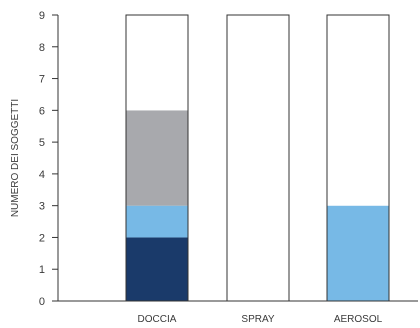 The height and width of the screenshot is (328, 420). What do you see at coordinates (42, 48) in the screenshot?
I see `y-tick-label: 8` at bounding box center [42, 48].